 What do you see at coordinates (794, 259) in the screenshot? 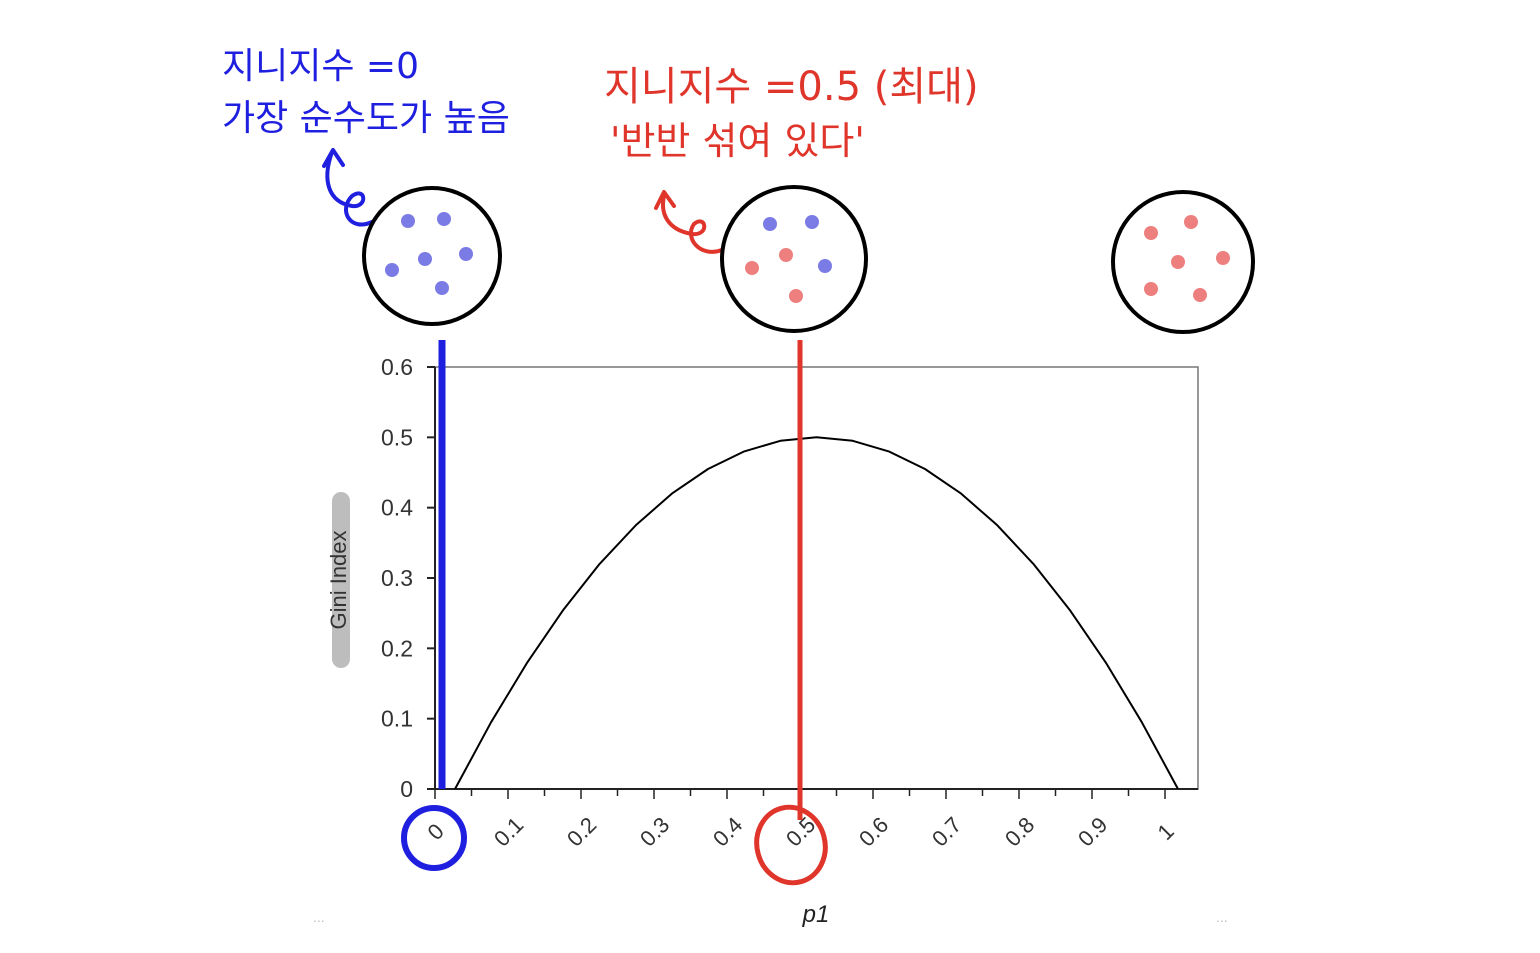
I see `sample-circle-mixed` at bounding box center [794, 259].